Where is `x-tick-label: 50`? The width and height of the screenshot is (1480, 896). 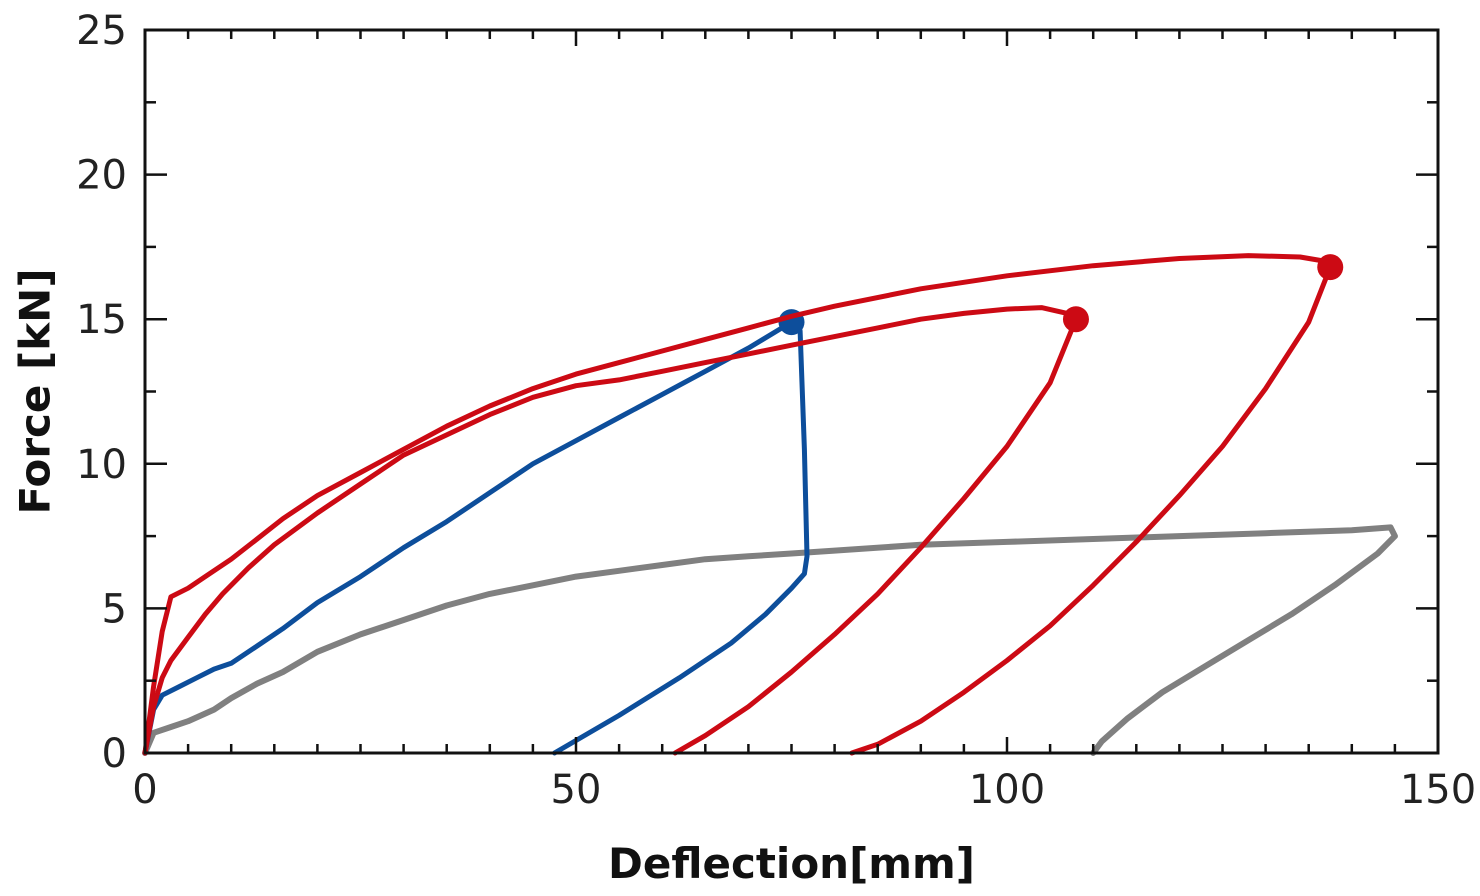
x-tick-label: 50 is located at coordinates (576, 790).